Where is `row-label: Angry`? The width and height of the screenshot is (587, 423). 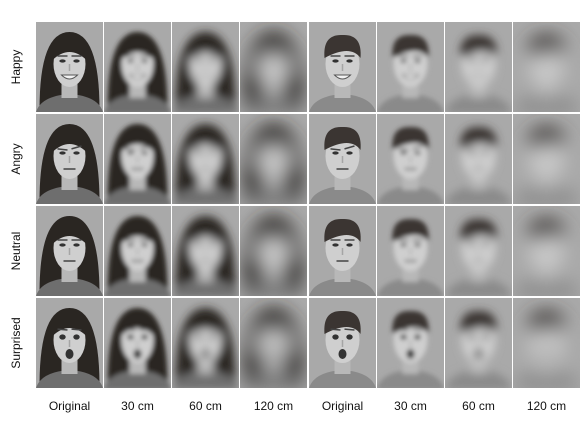 row-label: Angry is located at coordinates (16, 158).